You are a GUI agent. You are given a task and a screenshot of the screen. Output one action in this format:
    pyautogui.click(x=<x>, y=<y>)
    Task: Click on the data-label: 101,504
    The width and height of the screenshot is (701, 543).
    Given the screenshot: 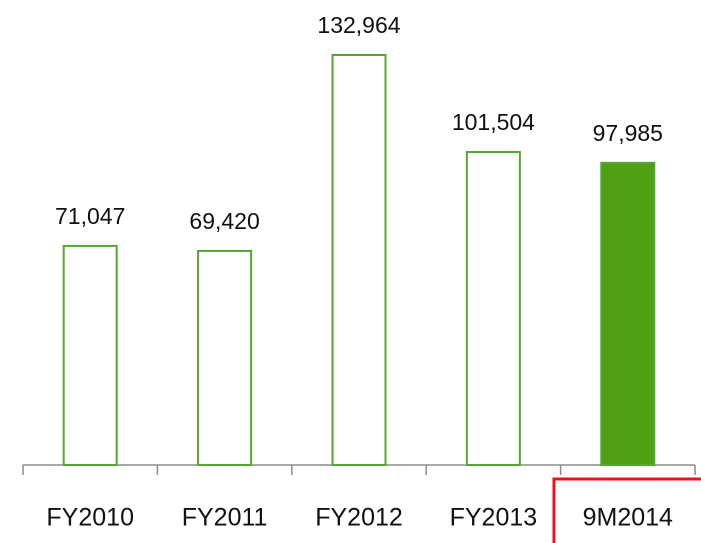 What is the action you would take?
    pyautogui.click(x=493, y=122)
    